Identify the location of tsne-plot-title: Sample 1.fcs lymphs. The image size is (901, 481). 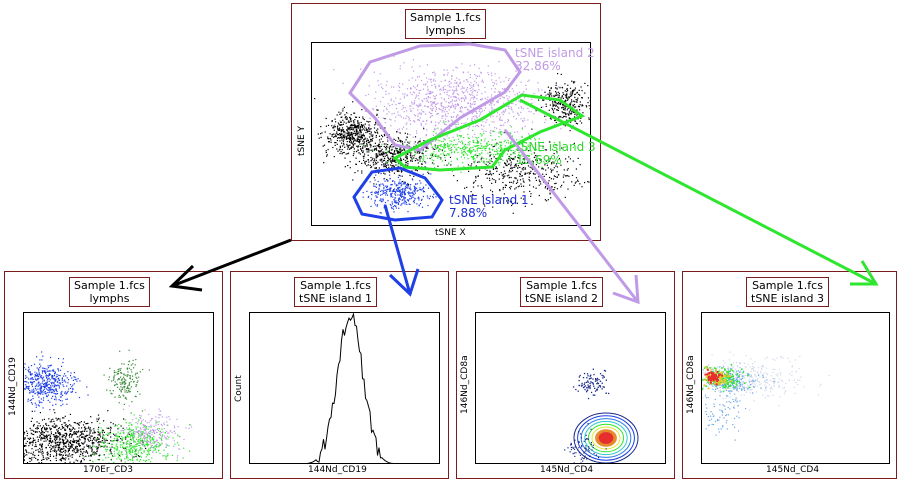
(445, 24).